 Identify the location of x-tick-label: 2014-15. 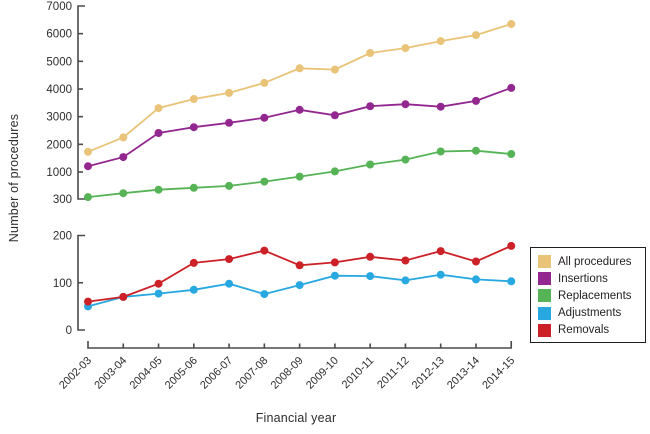
(498, 373).